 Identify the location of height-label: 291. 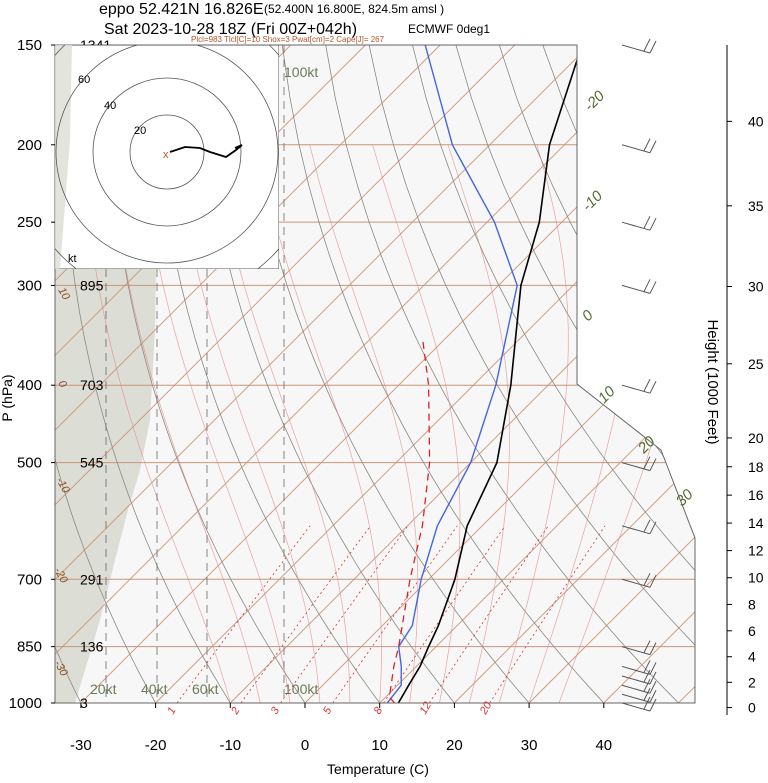
(92, 579).